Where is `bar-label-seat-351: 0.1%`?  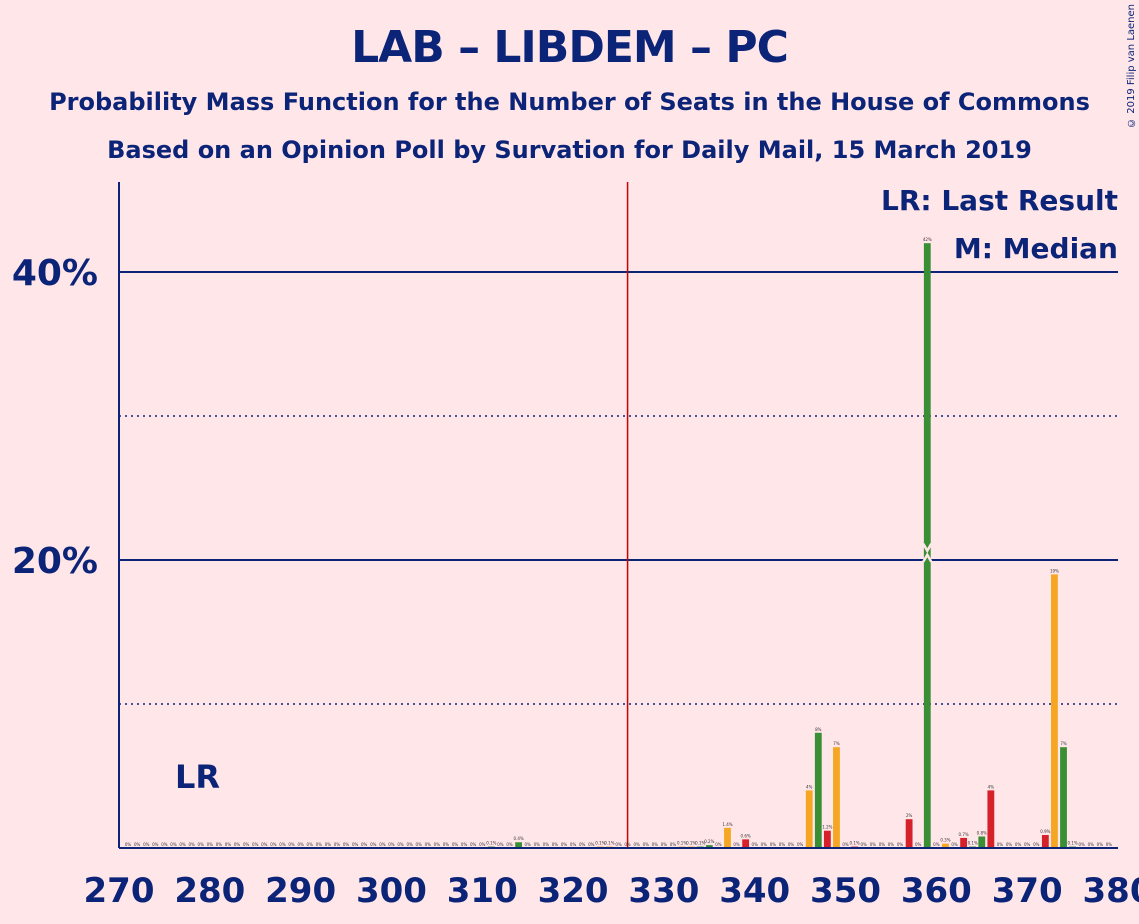
bar-label-seat-351: 0.1% is located at coordinates (855, 843).